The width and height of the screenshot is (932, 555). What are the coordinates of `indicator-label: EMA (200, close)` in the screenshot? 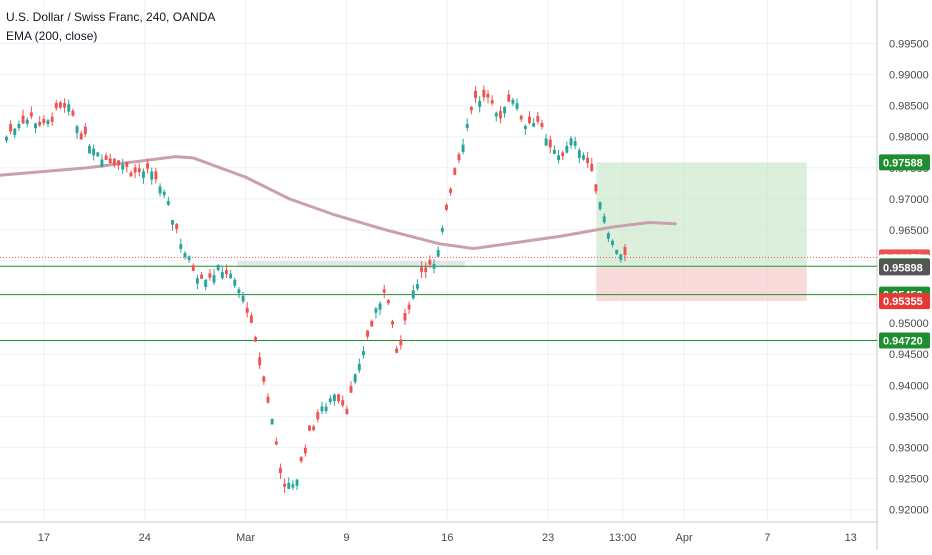 It's located at (52, 36).